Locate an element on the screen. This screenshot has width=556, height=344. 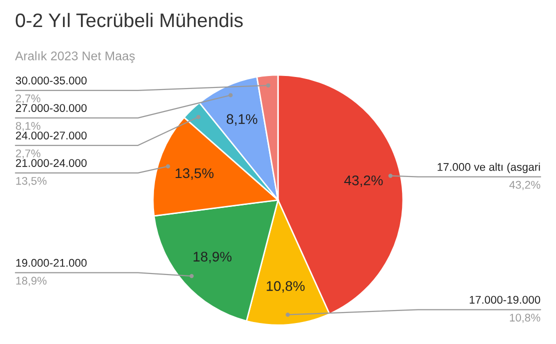
data-label: 8,1% is located at coordinates (242, 120).